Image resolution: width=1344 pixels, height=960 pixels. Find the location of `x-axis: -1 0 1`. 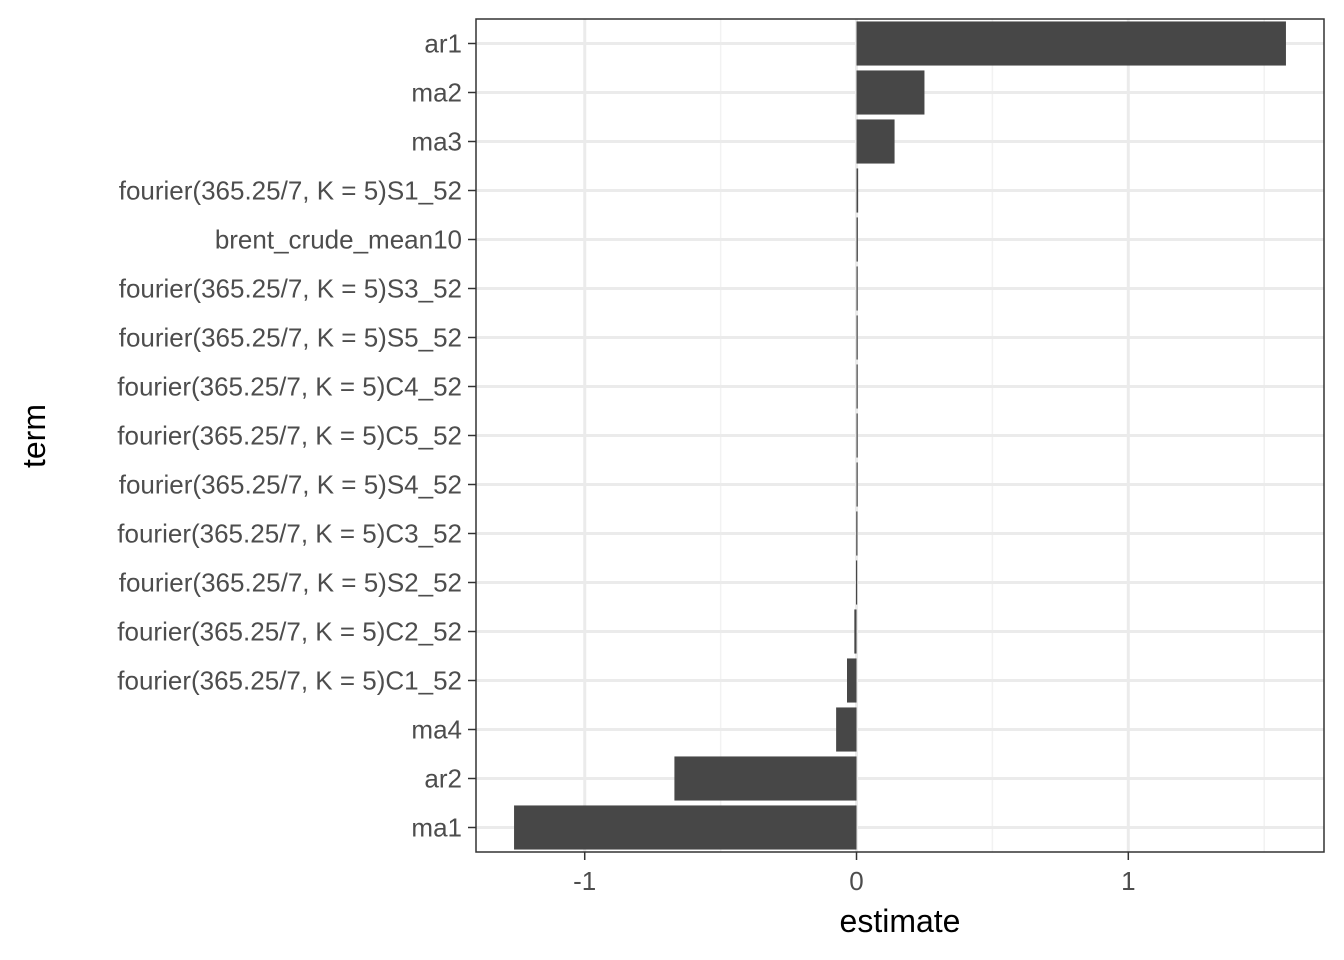

x-axis: -1 0 1 is located at coordinates (854, 874).